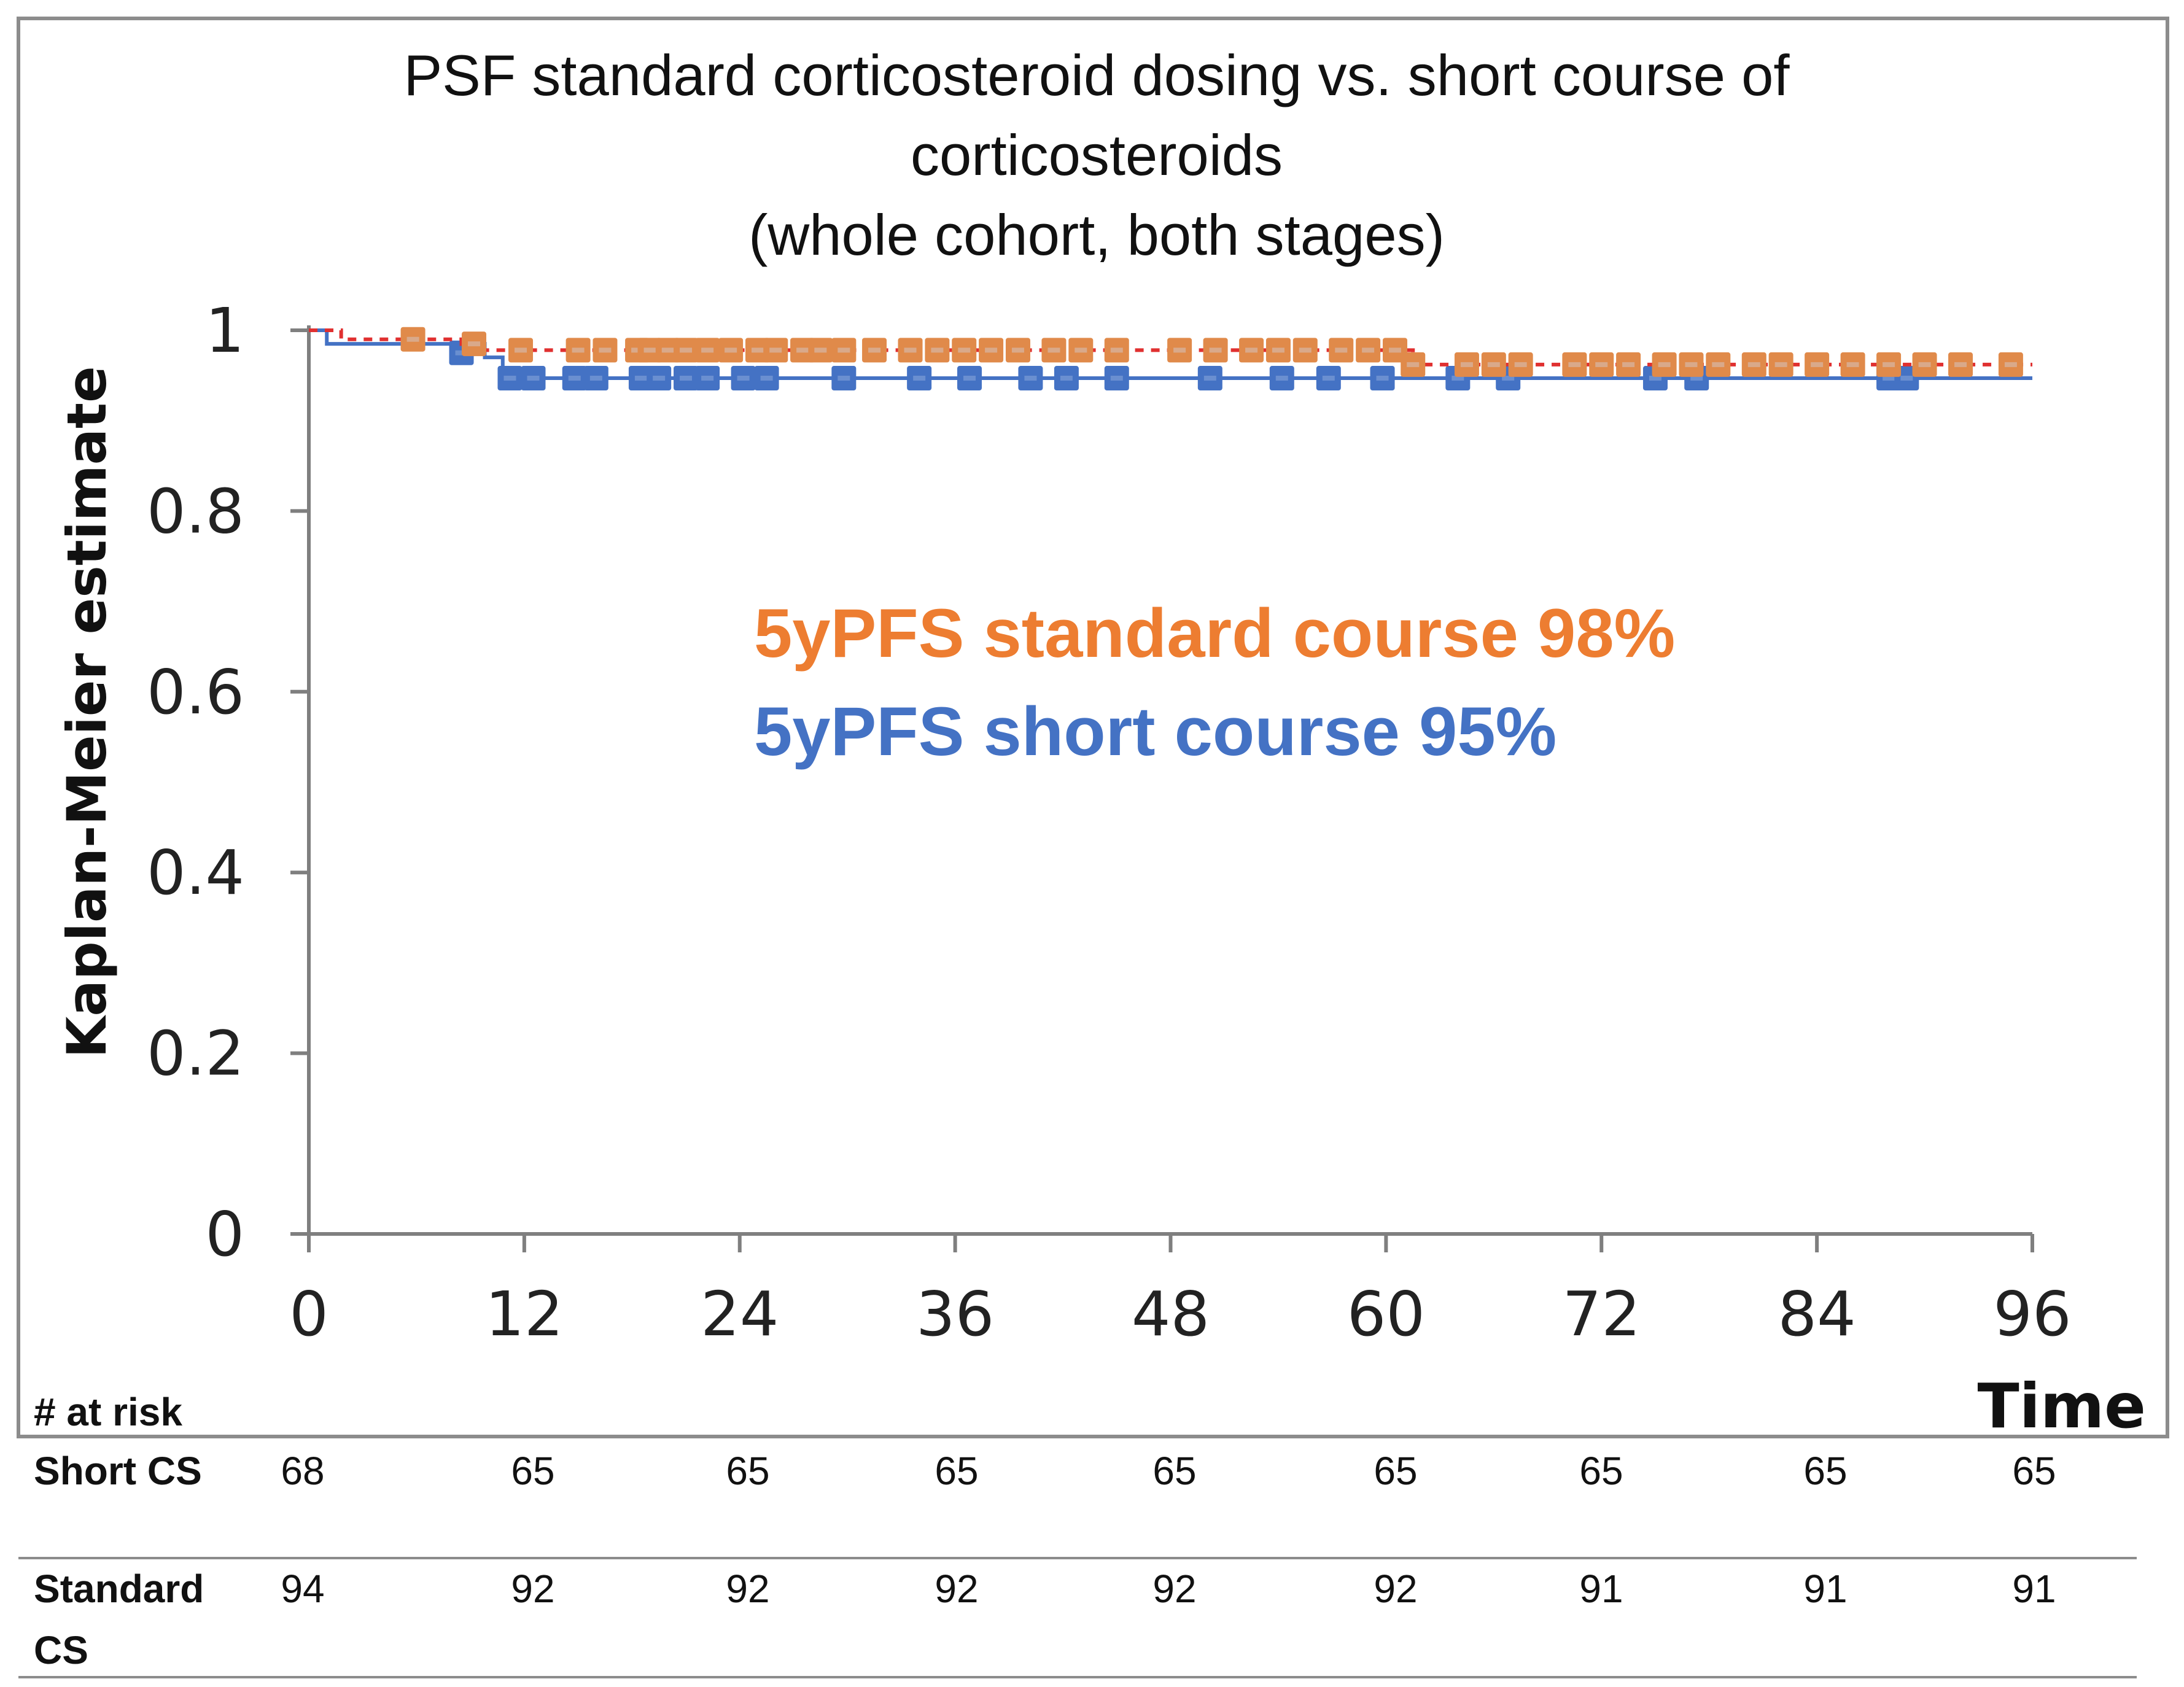 This screenshot has width=2184, height=1687. I want to click on y-axis-label: Kaplan-Meier estimate, so click(87, 712).